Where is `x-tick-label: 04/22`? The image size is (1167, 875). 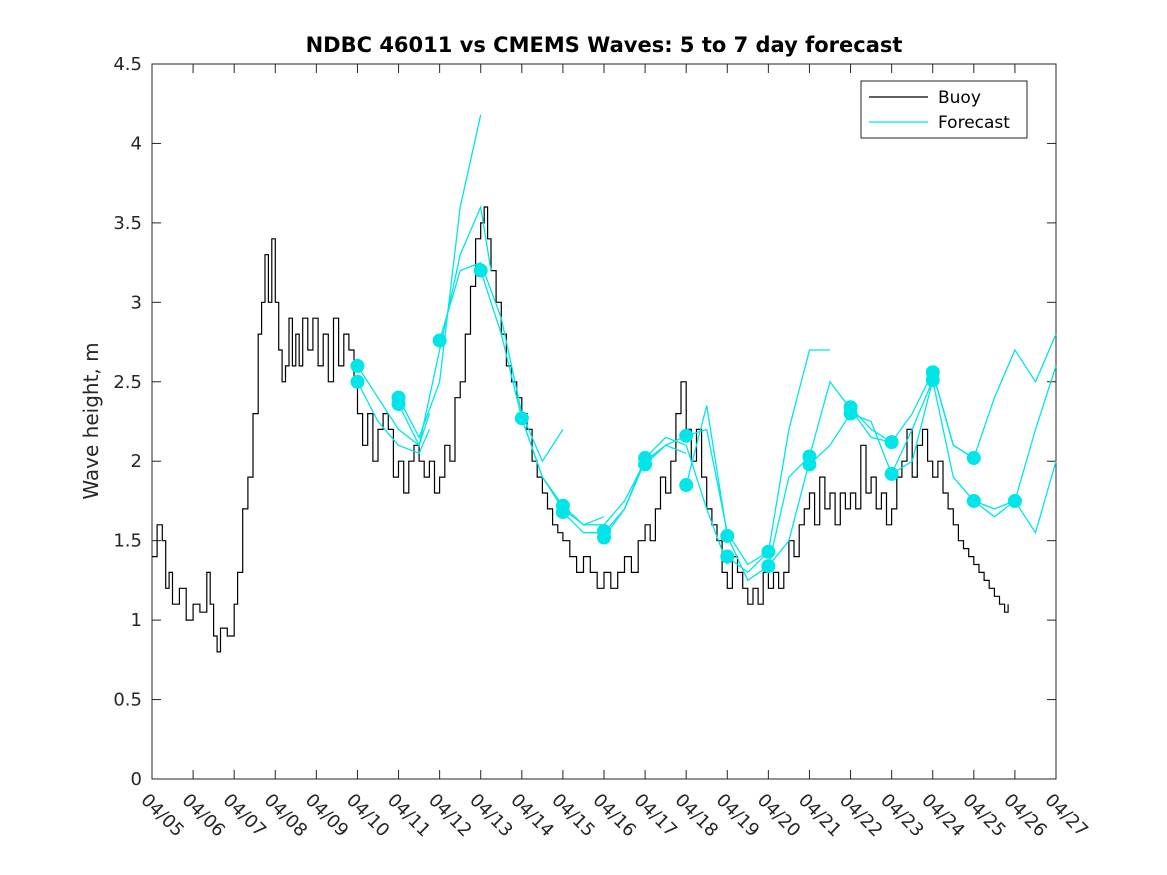
x-tick-label: 04/22 is located at coordinates (861, 816).